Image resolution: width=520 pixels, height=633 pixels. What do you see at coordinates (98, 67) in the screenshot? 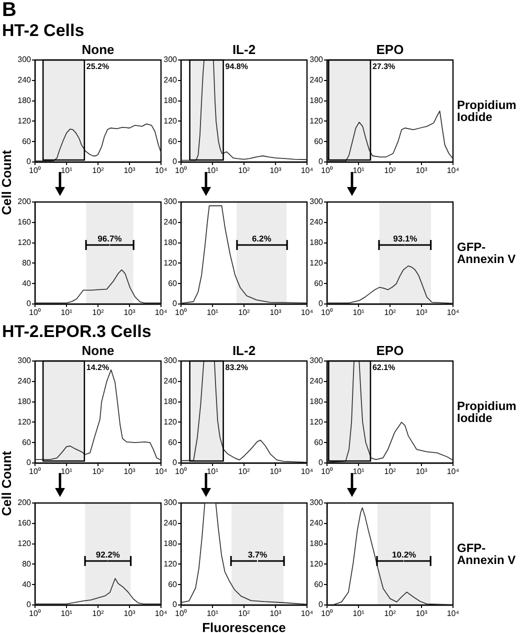
I see `band-label: 25.2%` at bounding box center [98, 67].